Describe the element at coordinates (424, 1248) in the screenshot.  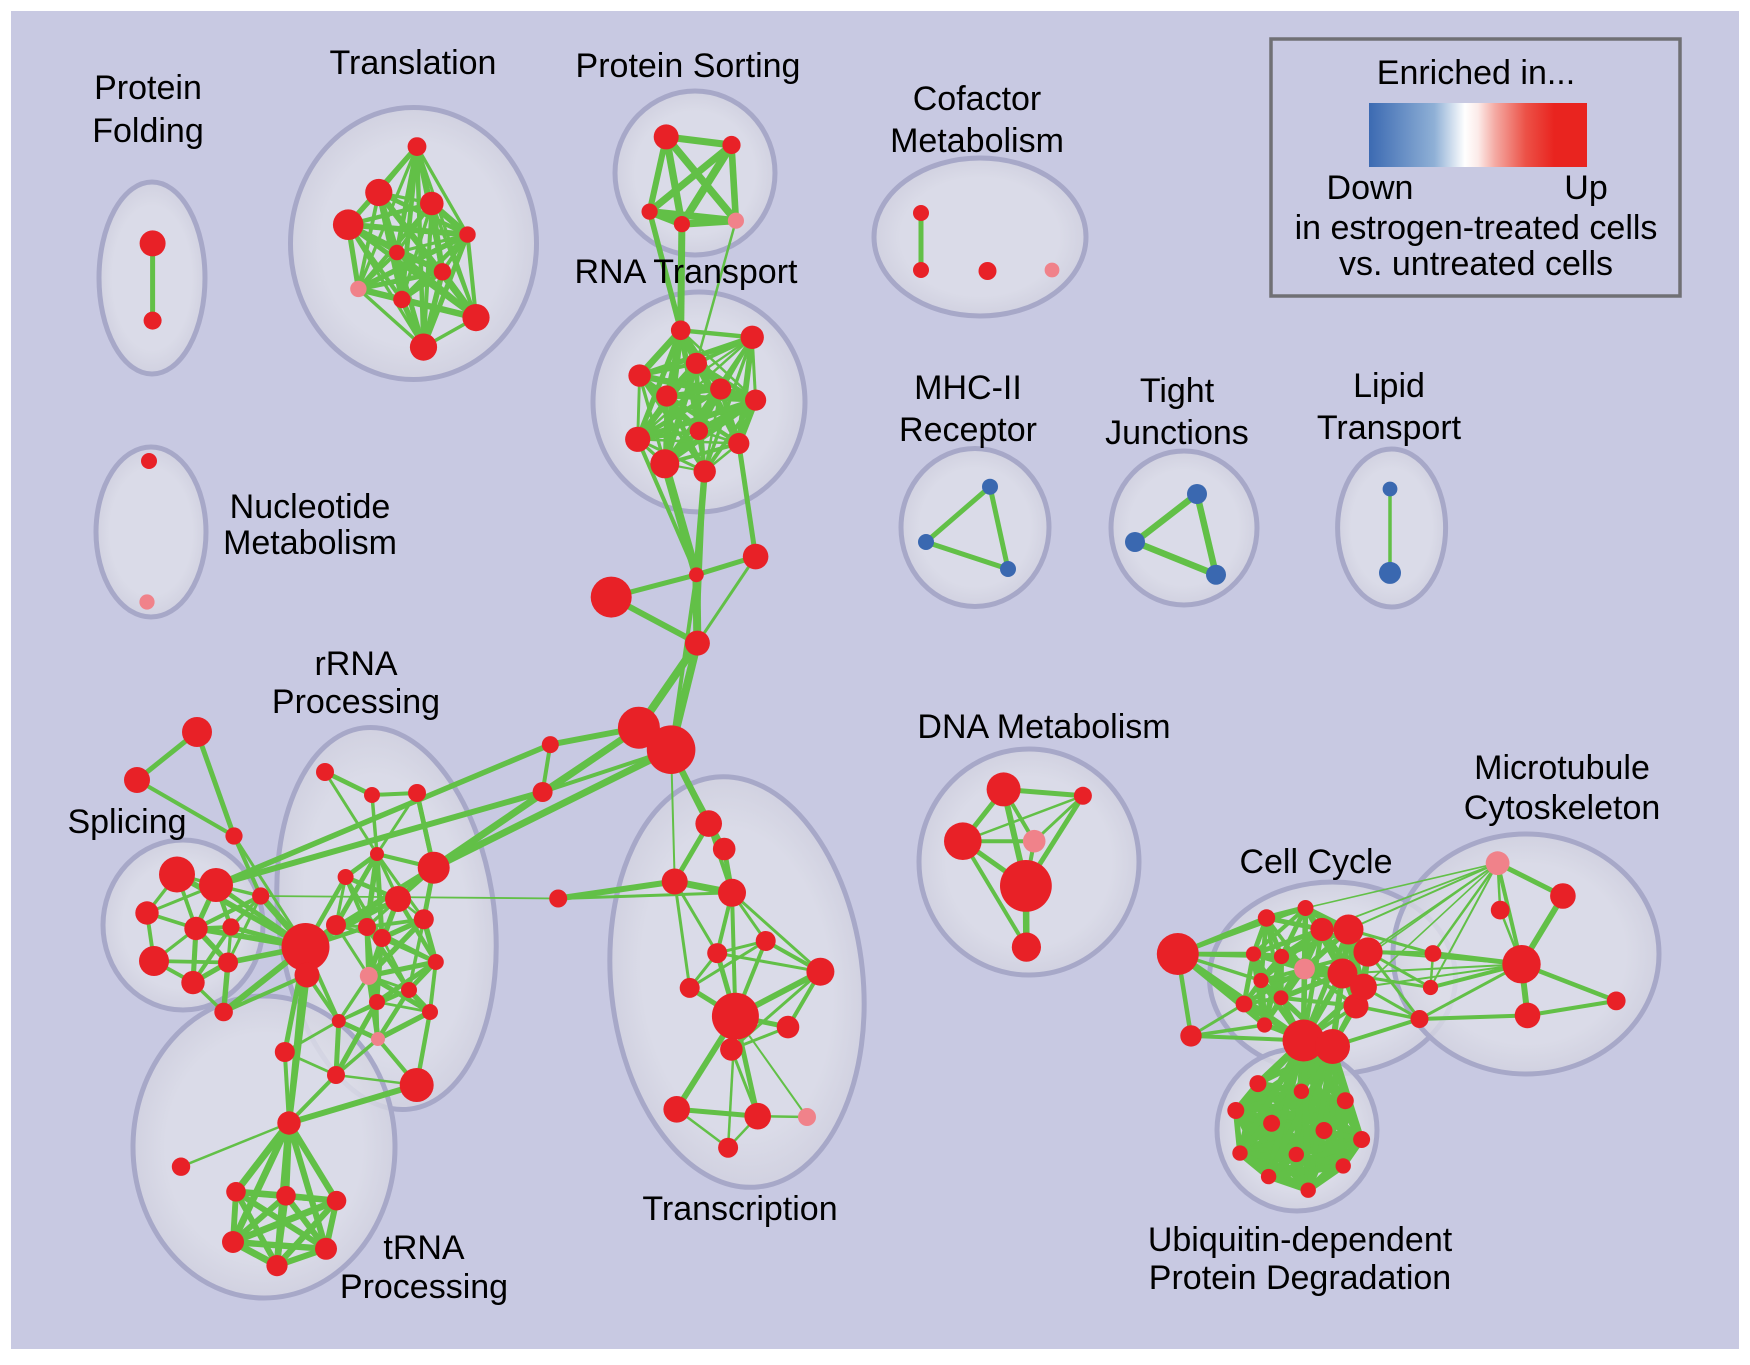
I see `svg-text: tRNA` at that location.